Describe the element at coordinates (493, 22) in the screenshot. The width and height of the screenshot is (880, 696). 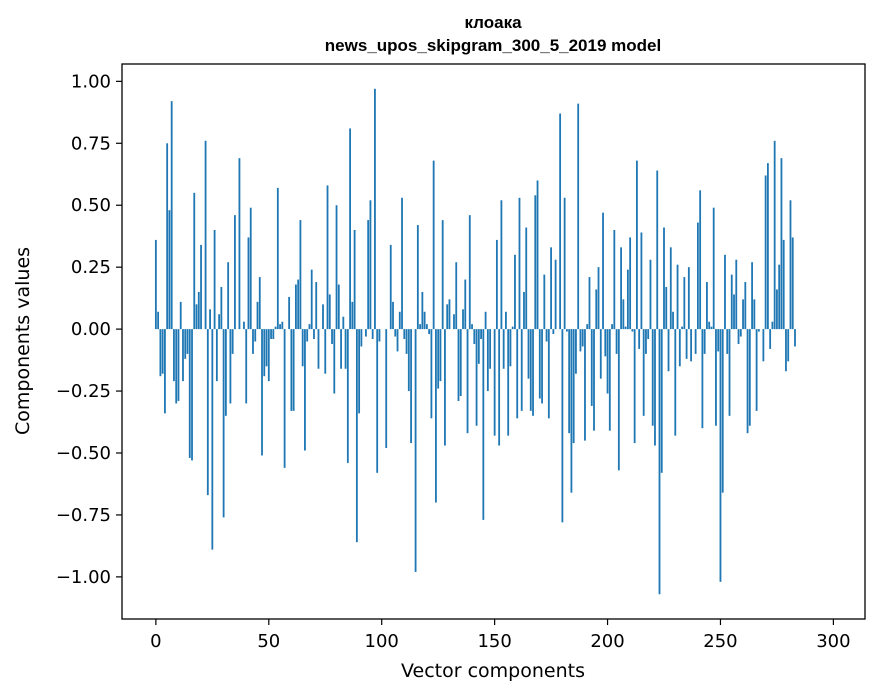
I see `chart-title-line1: клоака` at that location.